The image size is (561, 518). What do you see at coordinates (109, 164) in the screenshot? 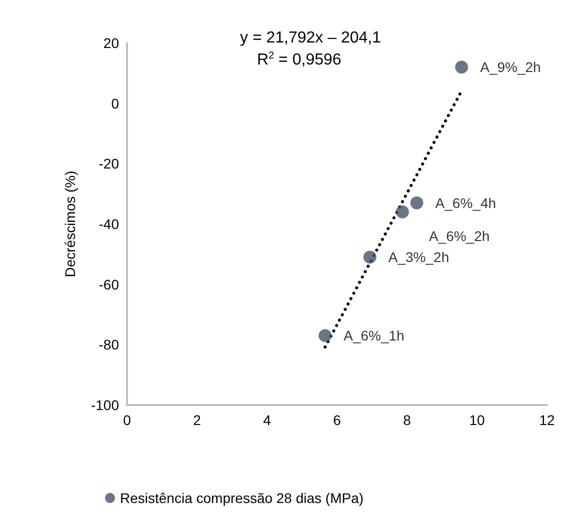
I see `y-tick-label: -20` at bounding box center [109, 164].